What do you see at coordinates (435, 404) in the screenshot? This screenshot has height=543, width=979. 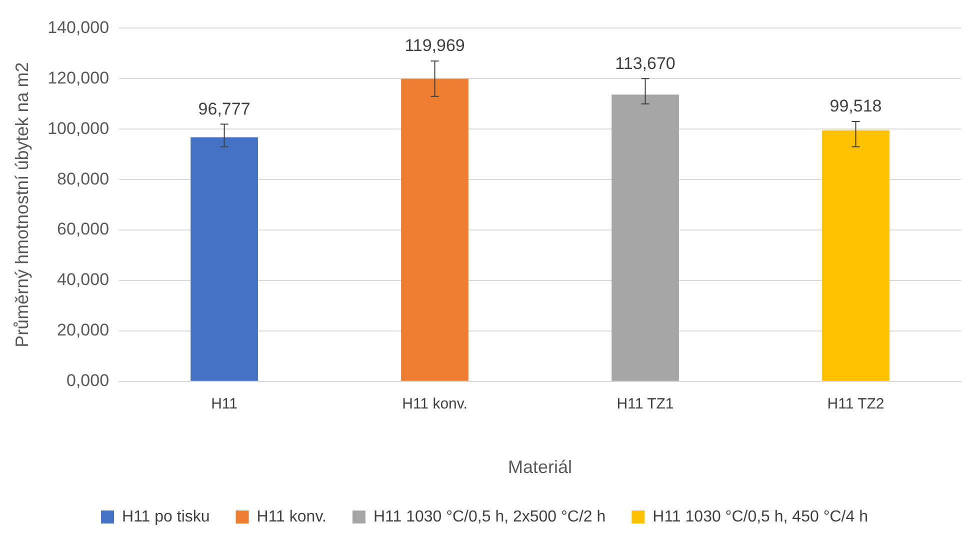 I see `x-tick-label: H11 konv.` at bounding box center [435, 404].